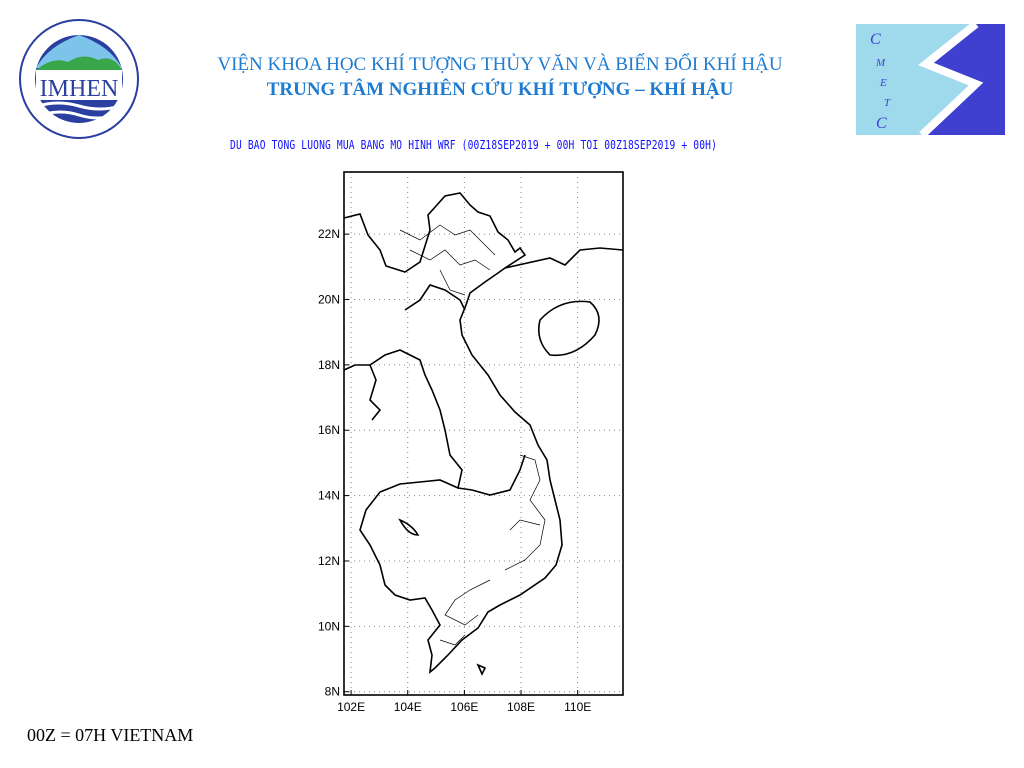 Image resolution: width=1024 pixels, height=768 pixels. Describe the element at coordinates (329, 626) in the screenshot. I see `y-tick-label: 10N` at that location.